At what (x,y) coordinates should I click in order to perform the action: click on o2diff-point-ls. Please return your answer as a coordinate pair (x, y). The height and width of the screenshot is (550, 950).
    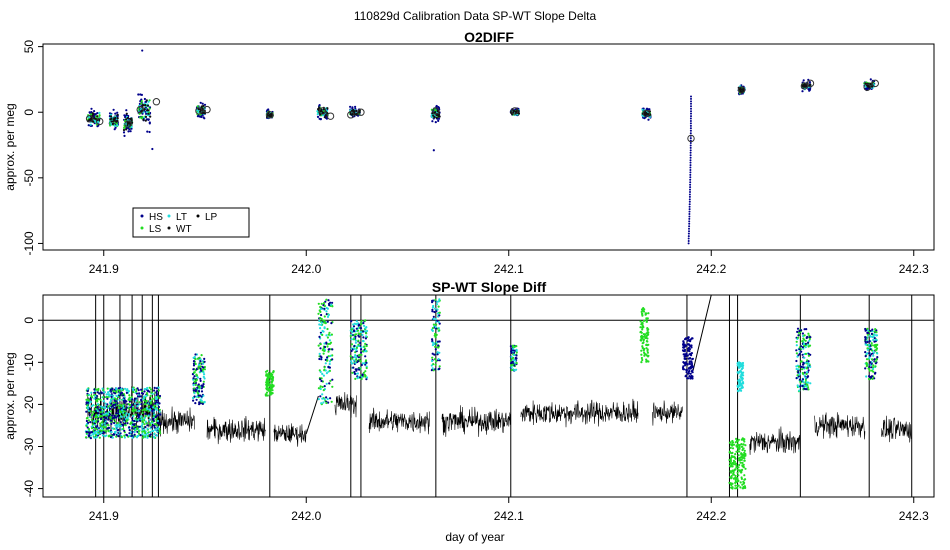
    Looking at the image, I should click on (140, 117).